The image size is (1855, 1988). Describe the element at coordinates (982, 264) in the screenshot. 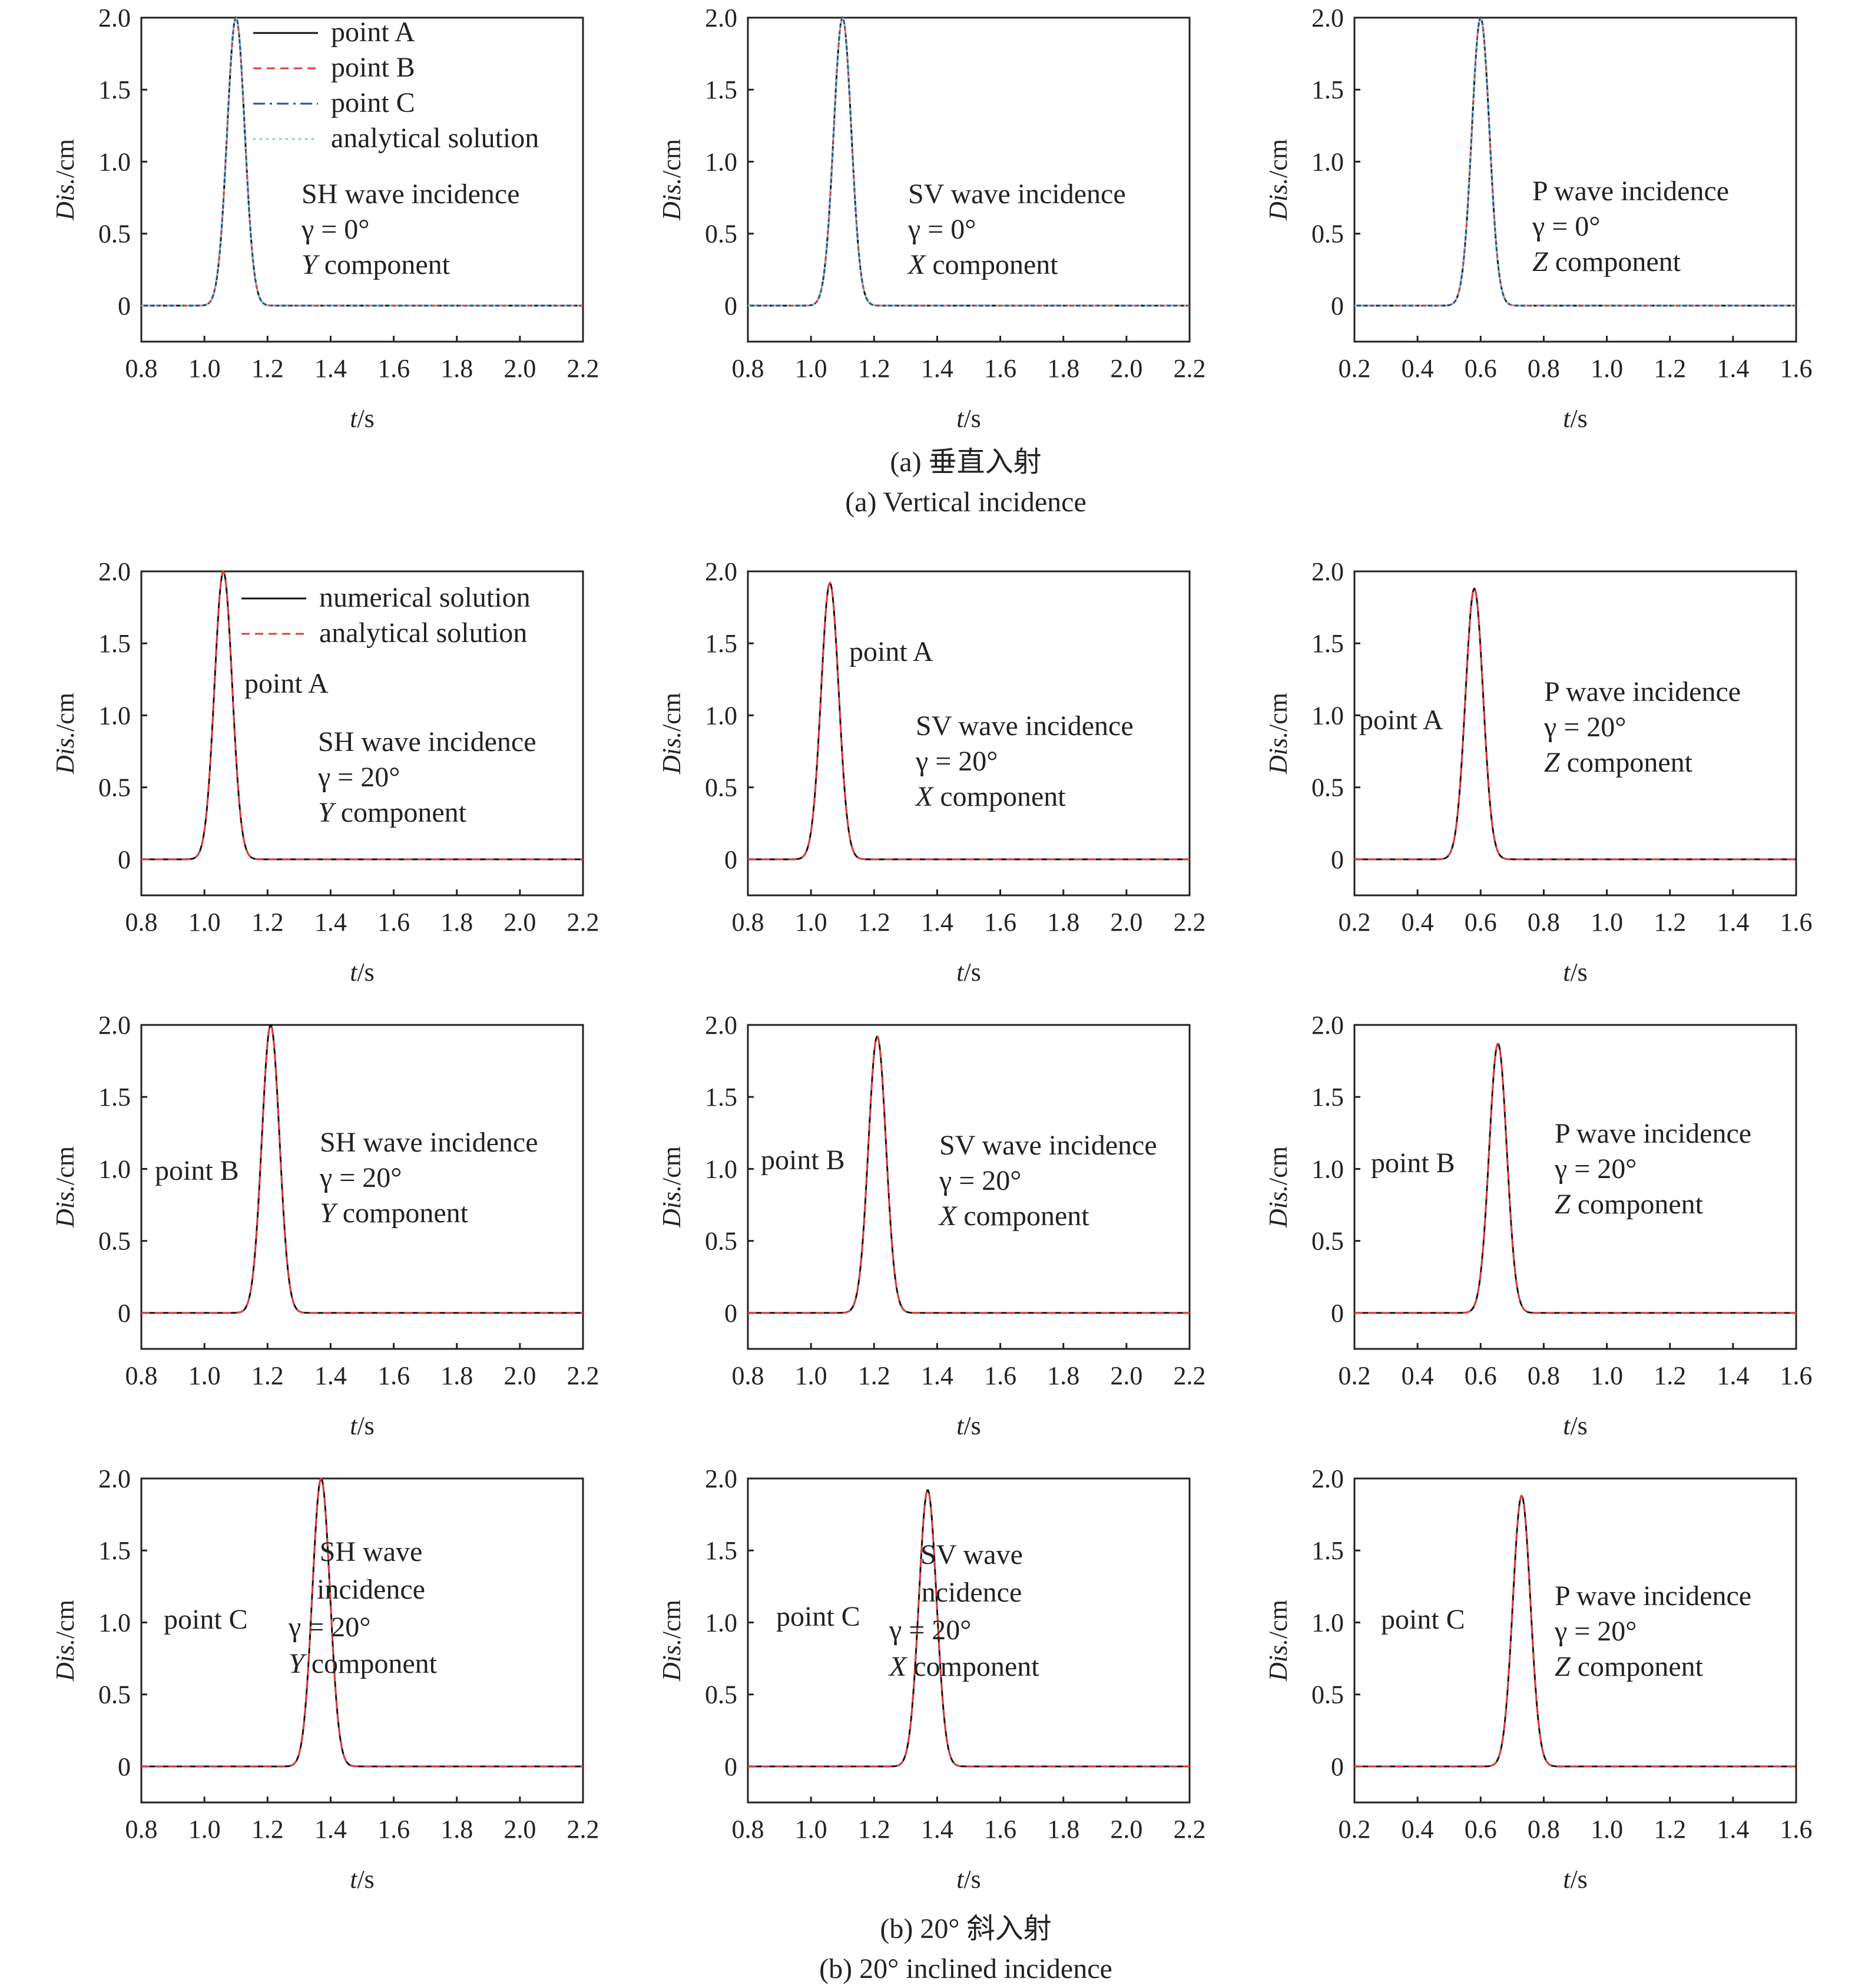

I see `component-label: X component` at that location.